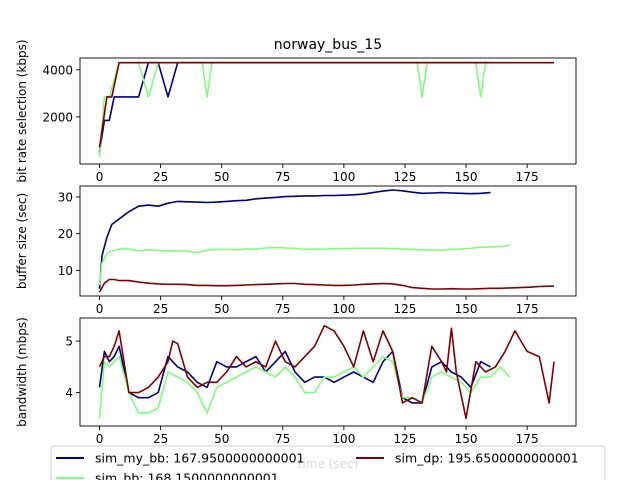 This screenshot has width=640, height=480. I want to click on legend-box, so click(328, 462).